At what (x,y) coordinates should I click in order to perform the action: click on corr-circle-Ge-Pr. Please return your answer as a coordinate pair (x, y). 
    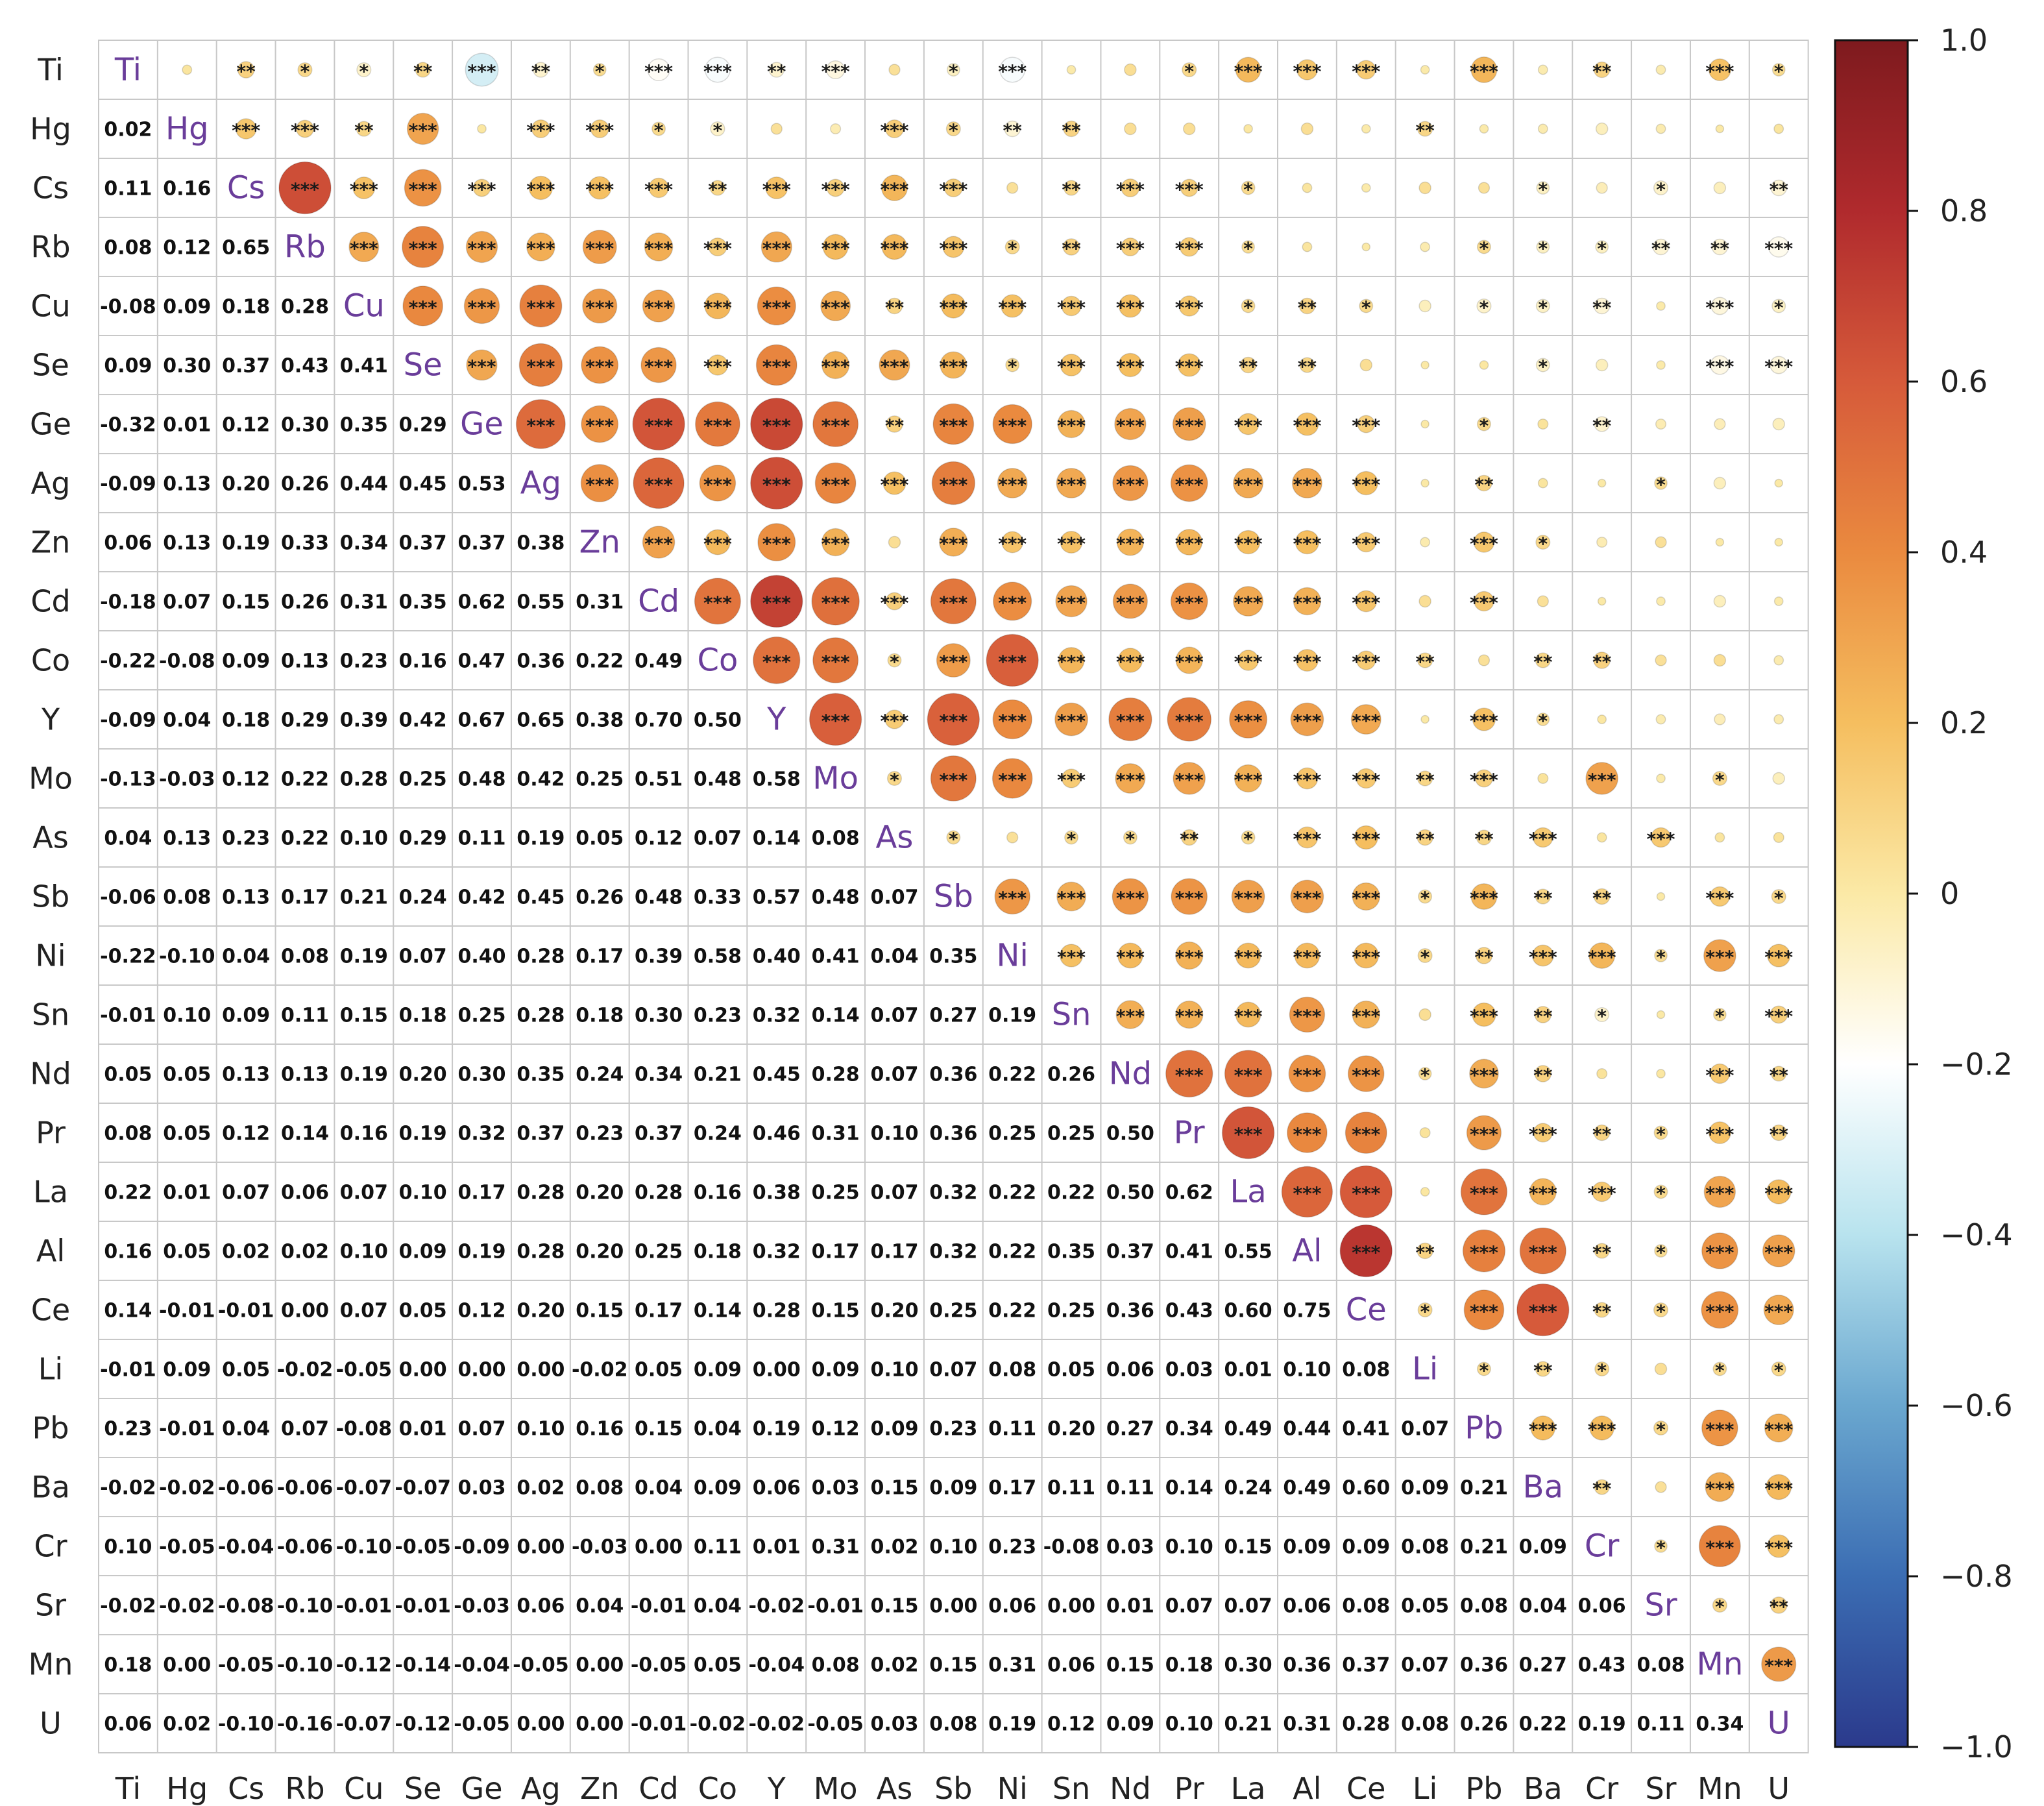
    Looking at the image, I should click on (1189, 424).